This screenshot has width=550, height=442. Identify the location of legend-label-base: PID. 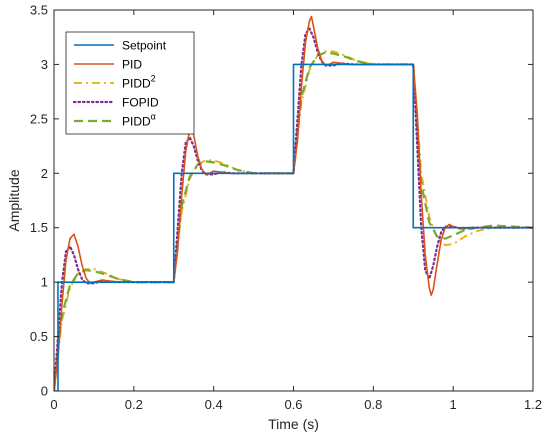
(132, 65).